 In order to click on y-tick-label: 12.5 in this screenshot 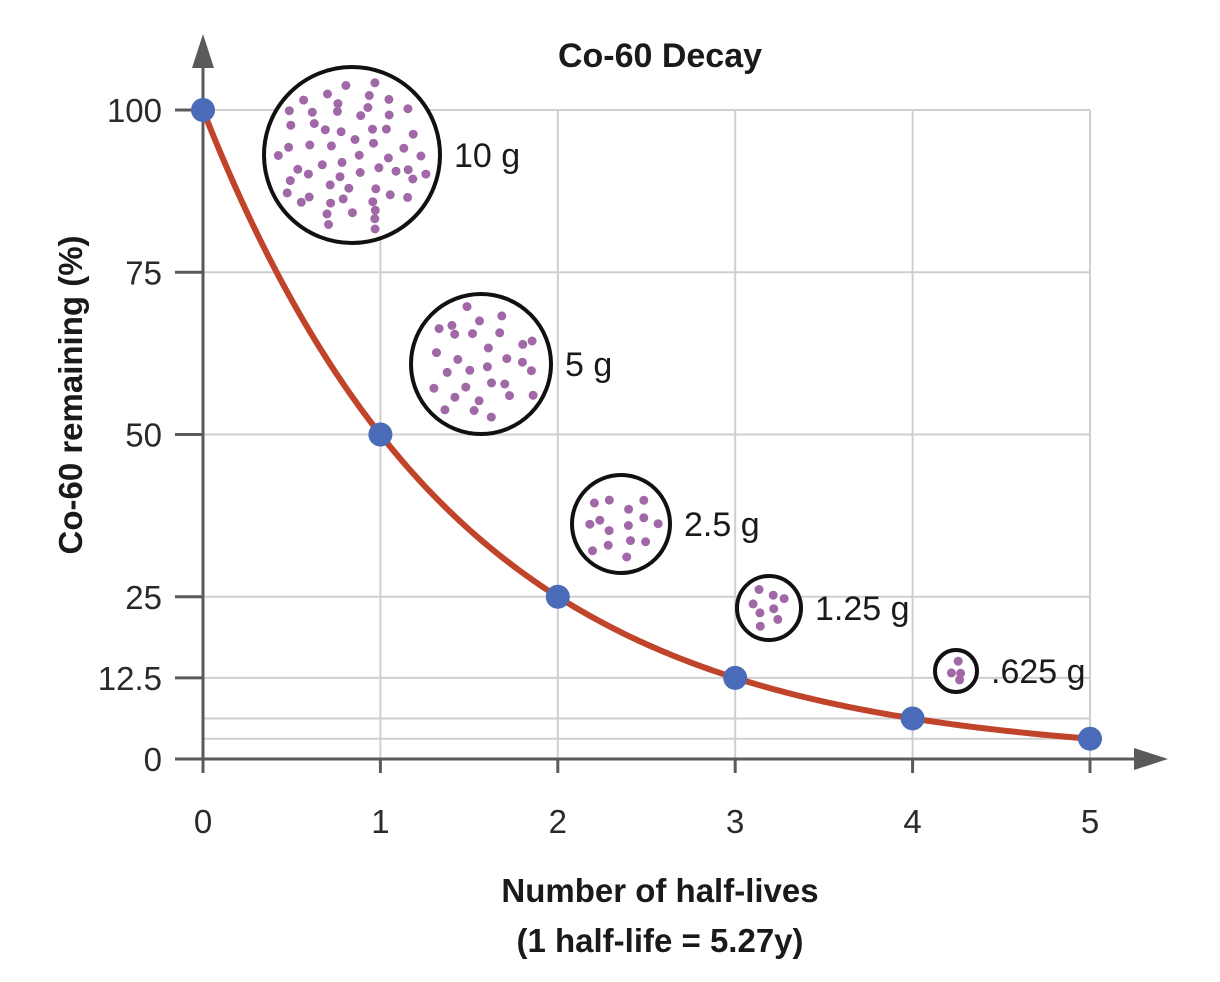, I will do `click(130, 678)`.